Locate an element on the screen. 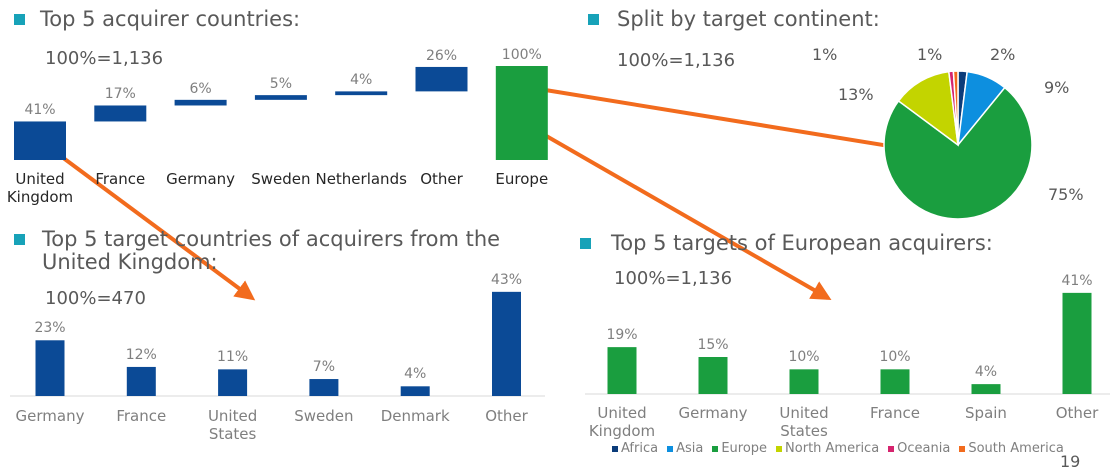 This screenshot has height=468, width=1114. chart-title: Top 5 targets of European acquirers: is located at coordinates (802, 243).